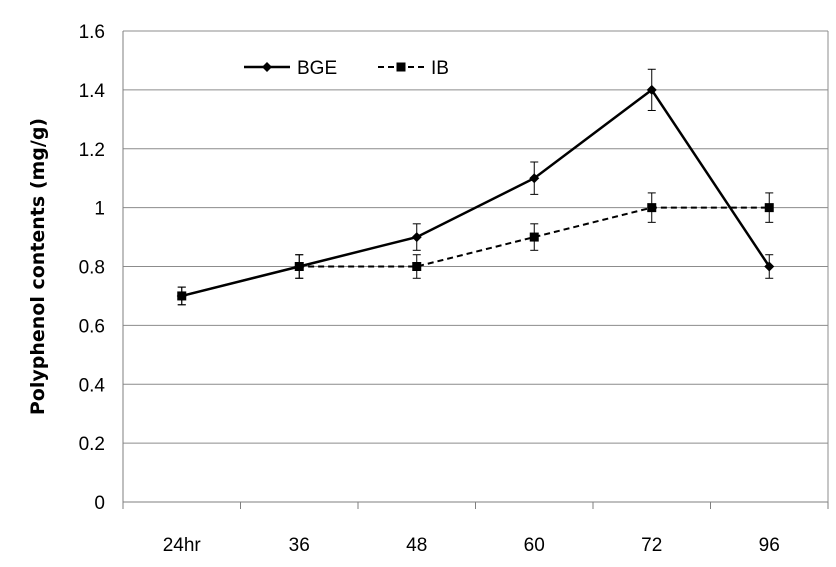  Describe the element at coordinates (99, 209) in the screenshot. I see `y-tick-label: 1` at that location.